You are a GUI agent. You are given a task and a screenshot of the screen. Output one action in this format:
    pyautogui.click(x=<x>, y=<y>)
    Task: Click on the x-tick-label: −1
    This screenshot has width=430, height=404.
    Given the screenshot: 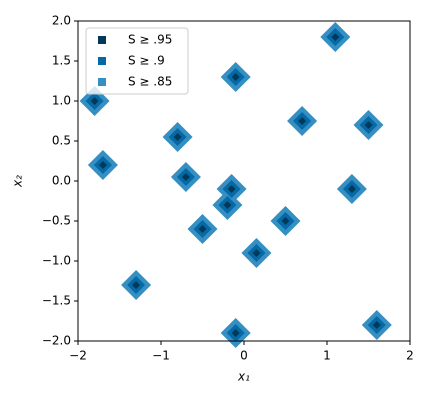 What is the action you would take?
    pyautogui.click(x=161, y=356)
    